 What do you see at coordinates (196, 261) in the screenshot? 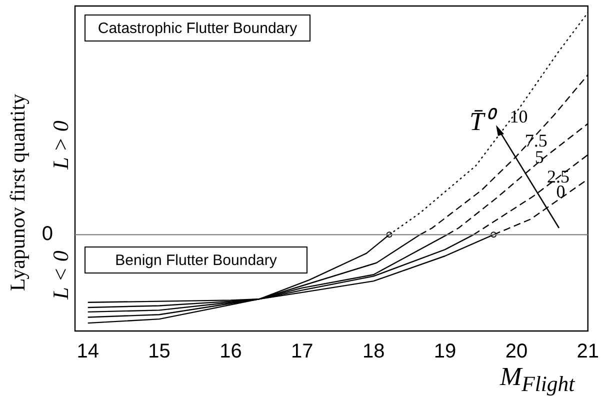
I see `annotation: Benign Flutter Boundary` at bounding box center [196, 261].